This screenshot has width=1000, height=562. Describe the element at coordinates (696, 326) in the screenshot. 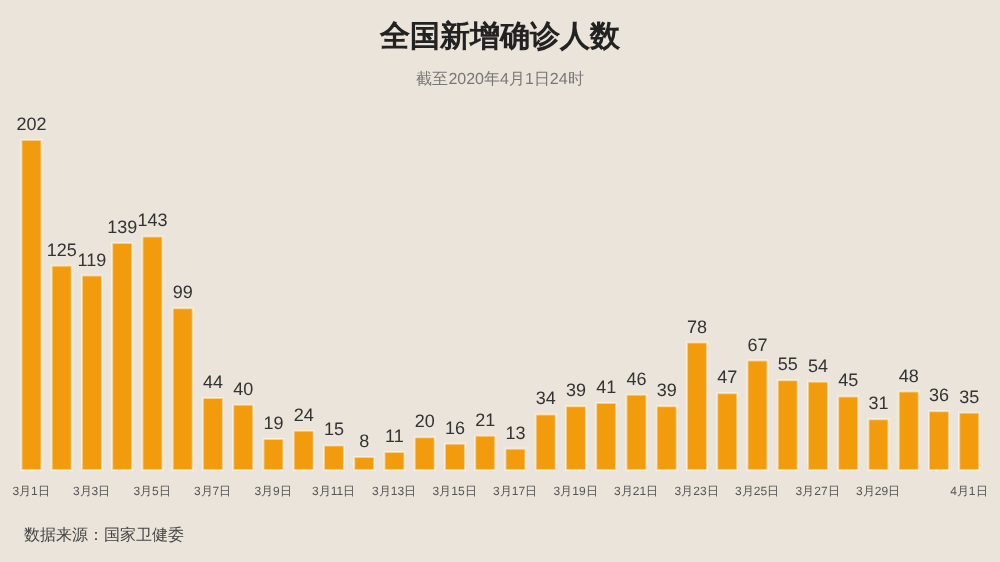

I see `data-label: 78` at that location.